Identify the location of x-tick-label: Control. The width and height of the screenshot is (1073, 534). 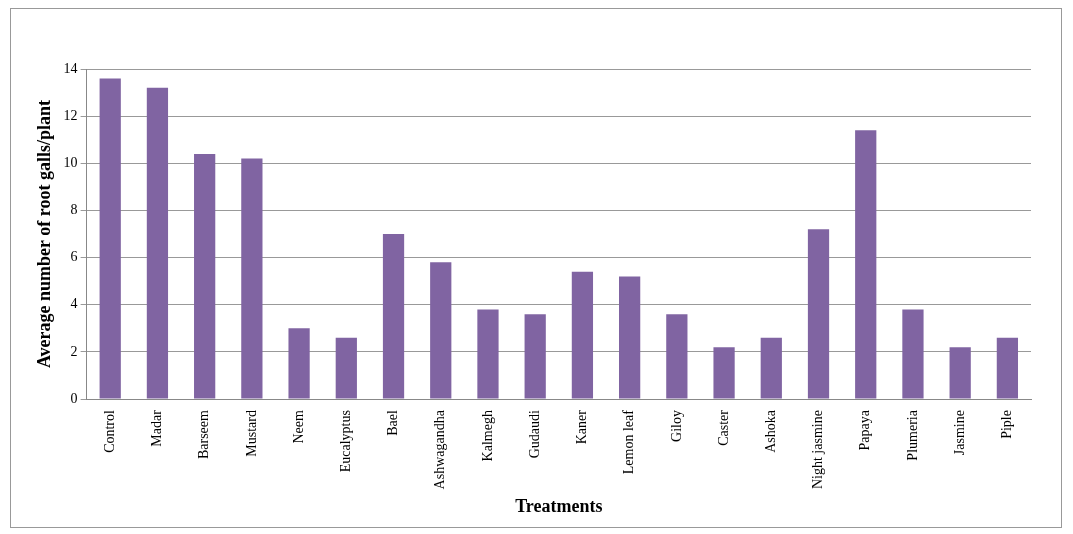
(109, 431).